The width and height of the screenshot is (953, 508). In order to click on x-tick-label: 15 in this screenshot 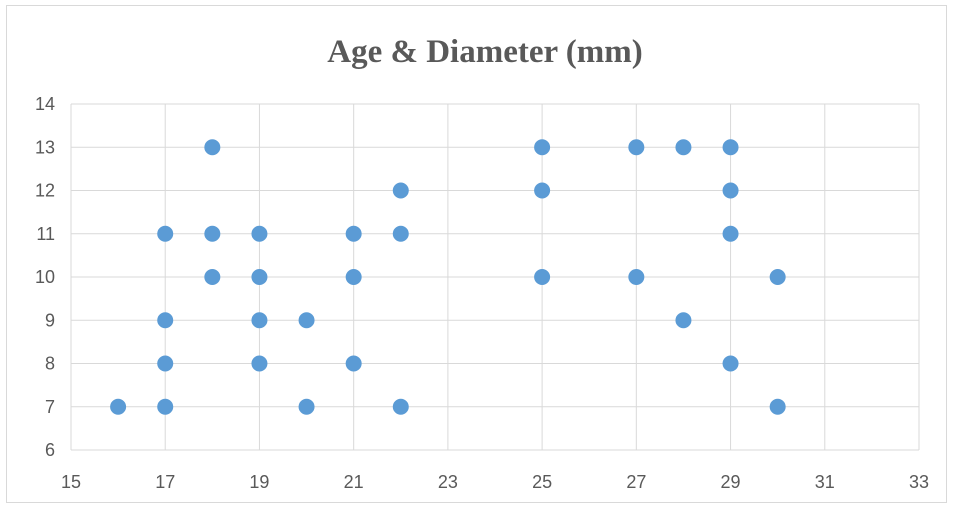, I will do `click(71, 482)`.